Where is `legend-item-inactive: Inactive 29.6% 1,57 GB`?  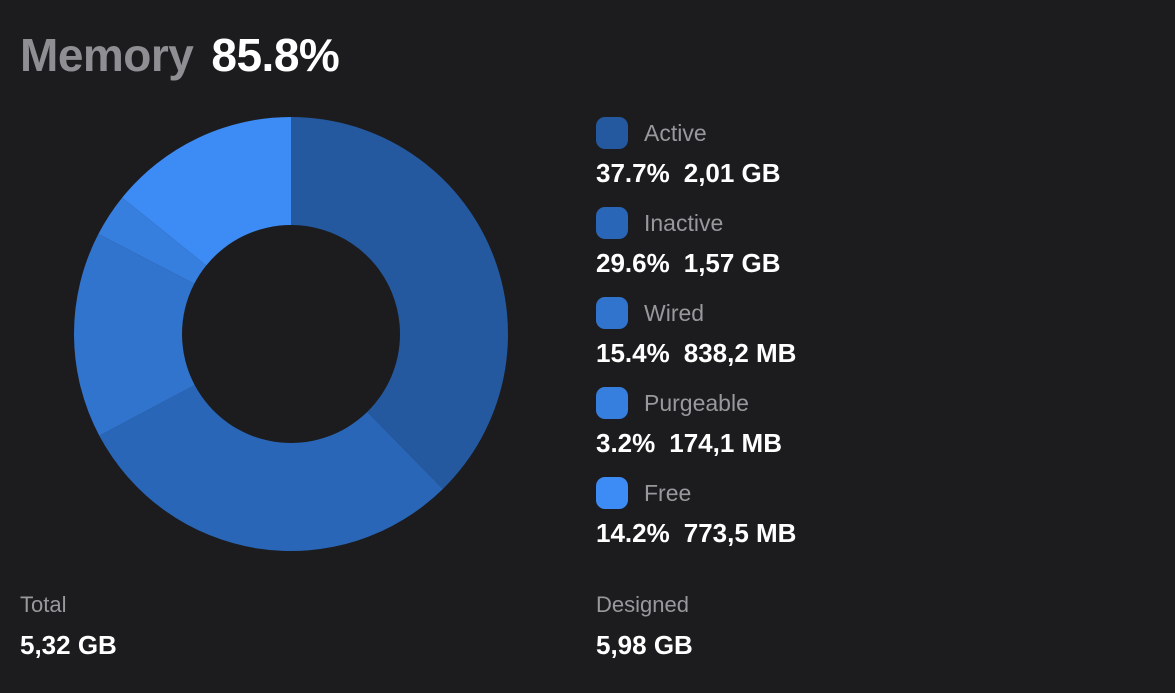
legend-item-inactive: Inactive 29.6% 1,57 GB is located at coordinates (856, 251).